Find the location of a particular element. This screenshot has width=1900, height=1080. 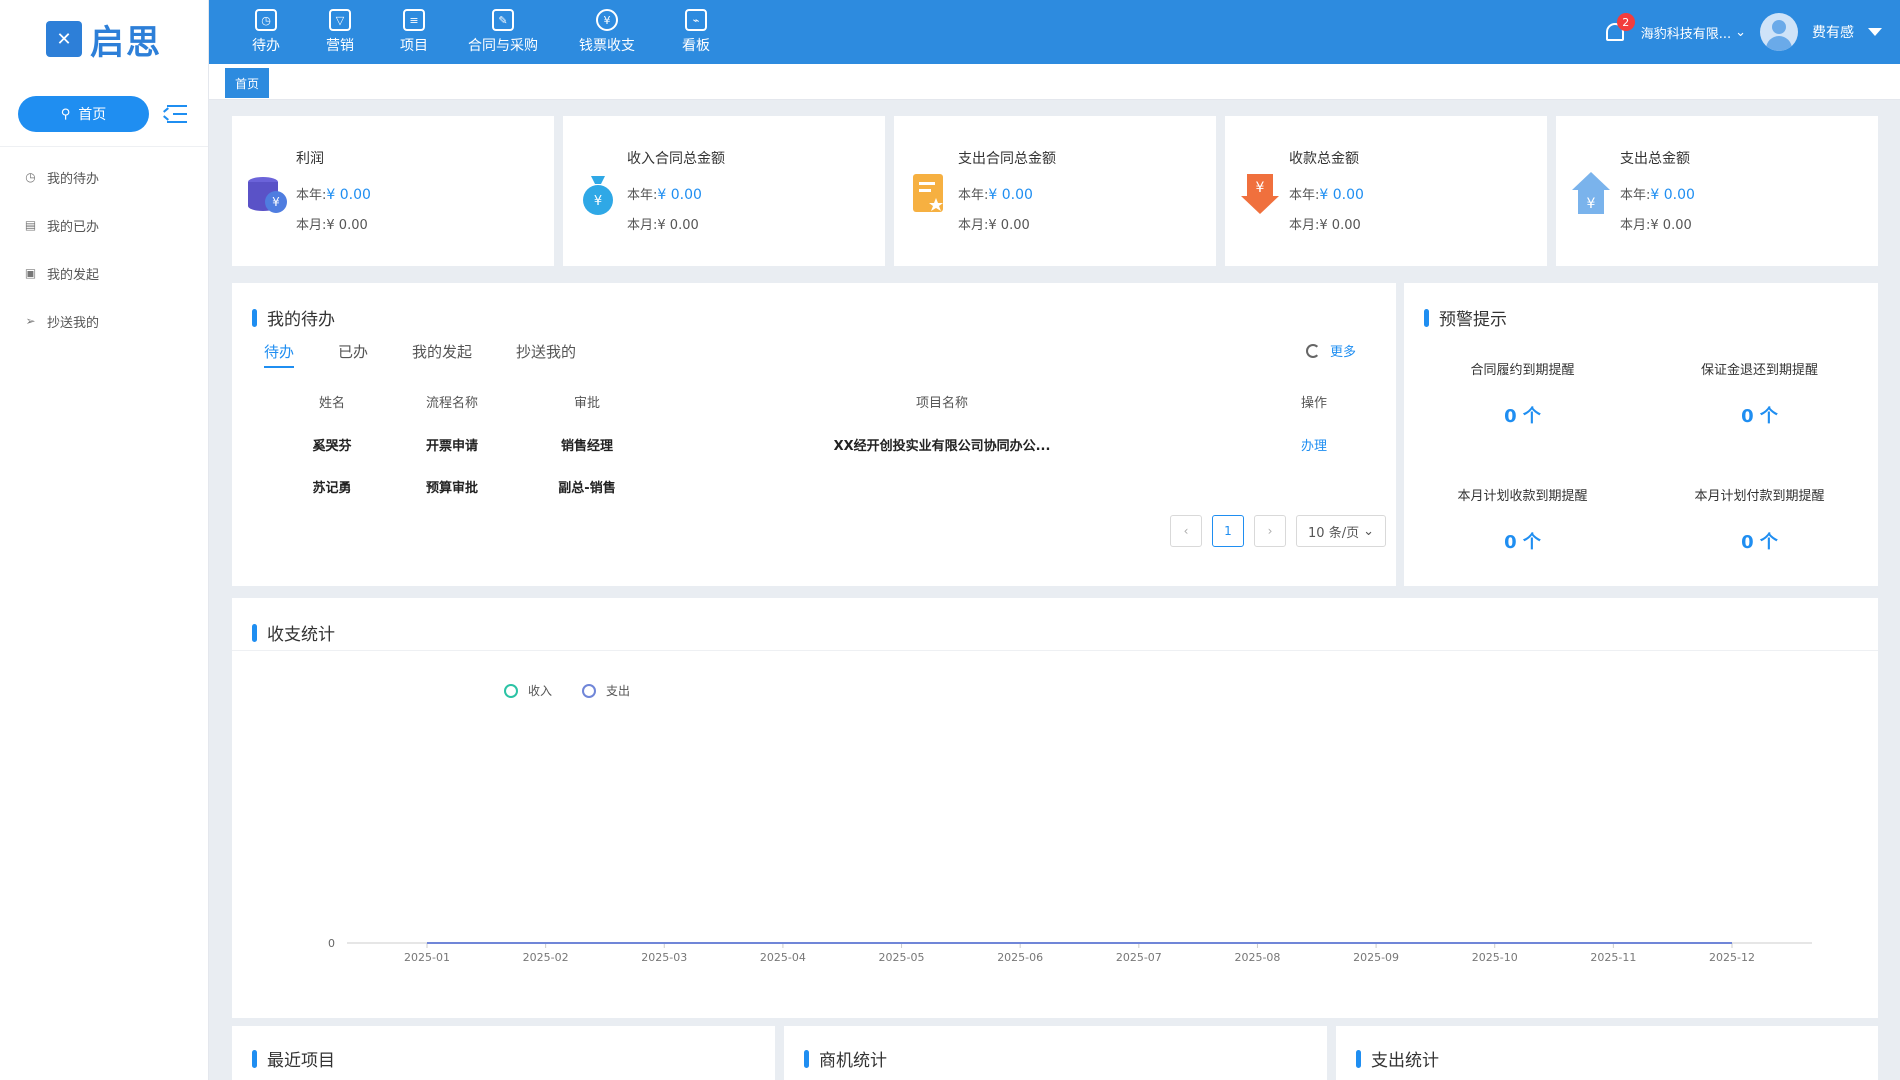

table-row: 奚哭芬 开票申请 销售经理 XX经开创投实业有限公司协同办公... 办理 is located at coordinates (814, 444).